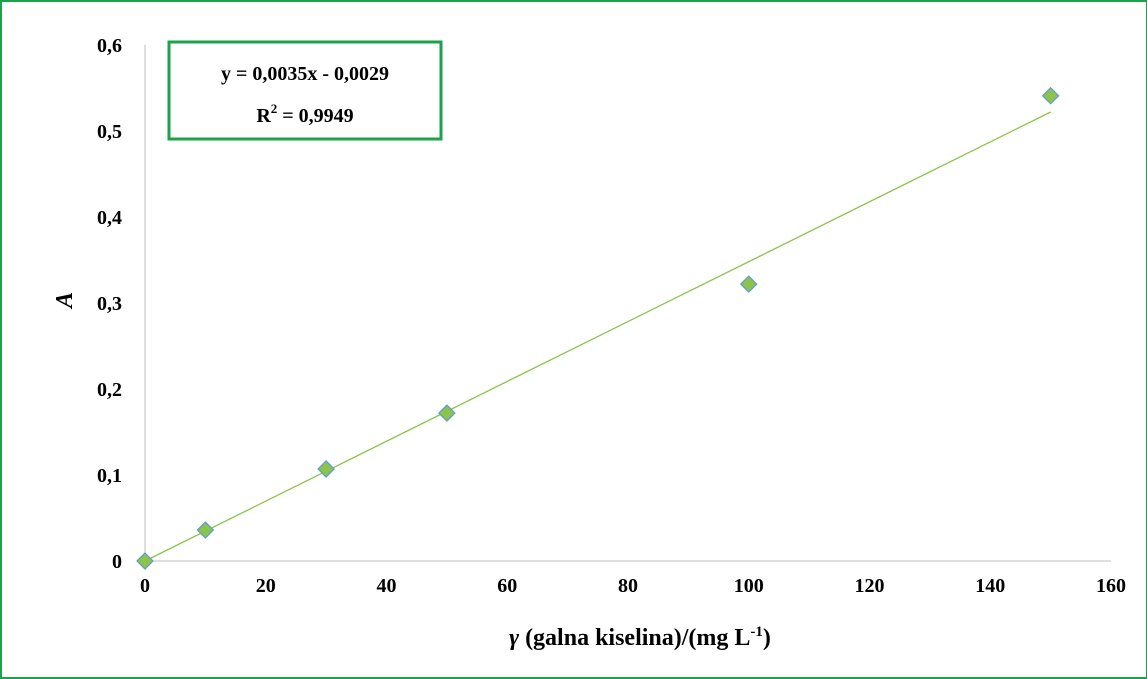 The width and height of the screenshot is (1147, 679). I want to click on r-squared: R2 = 0,9949, so click(304, 114).